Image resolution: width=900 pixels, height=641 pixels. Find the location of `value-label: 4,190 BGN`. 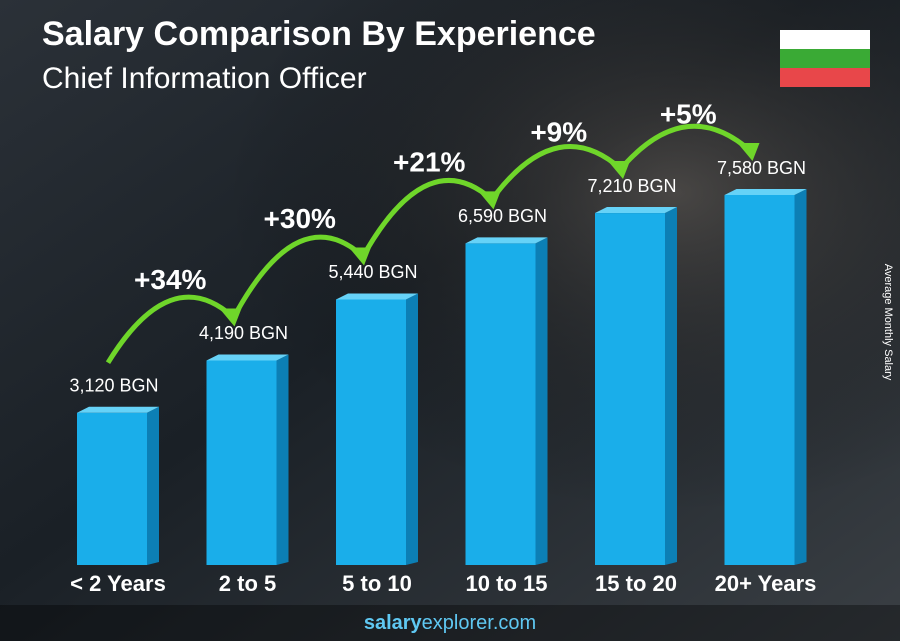

value-label: 4,190 BGN is located at coordinates (243, 333).